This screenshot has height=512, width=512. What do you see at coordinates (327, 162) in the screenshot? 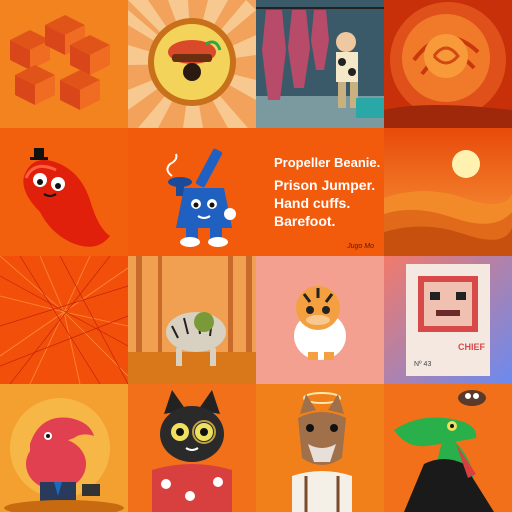
I see `caption-line: Propeller Beanie.` at bounding box center [327, 162].